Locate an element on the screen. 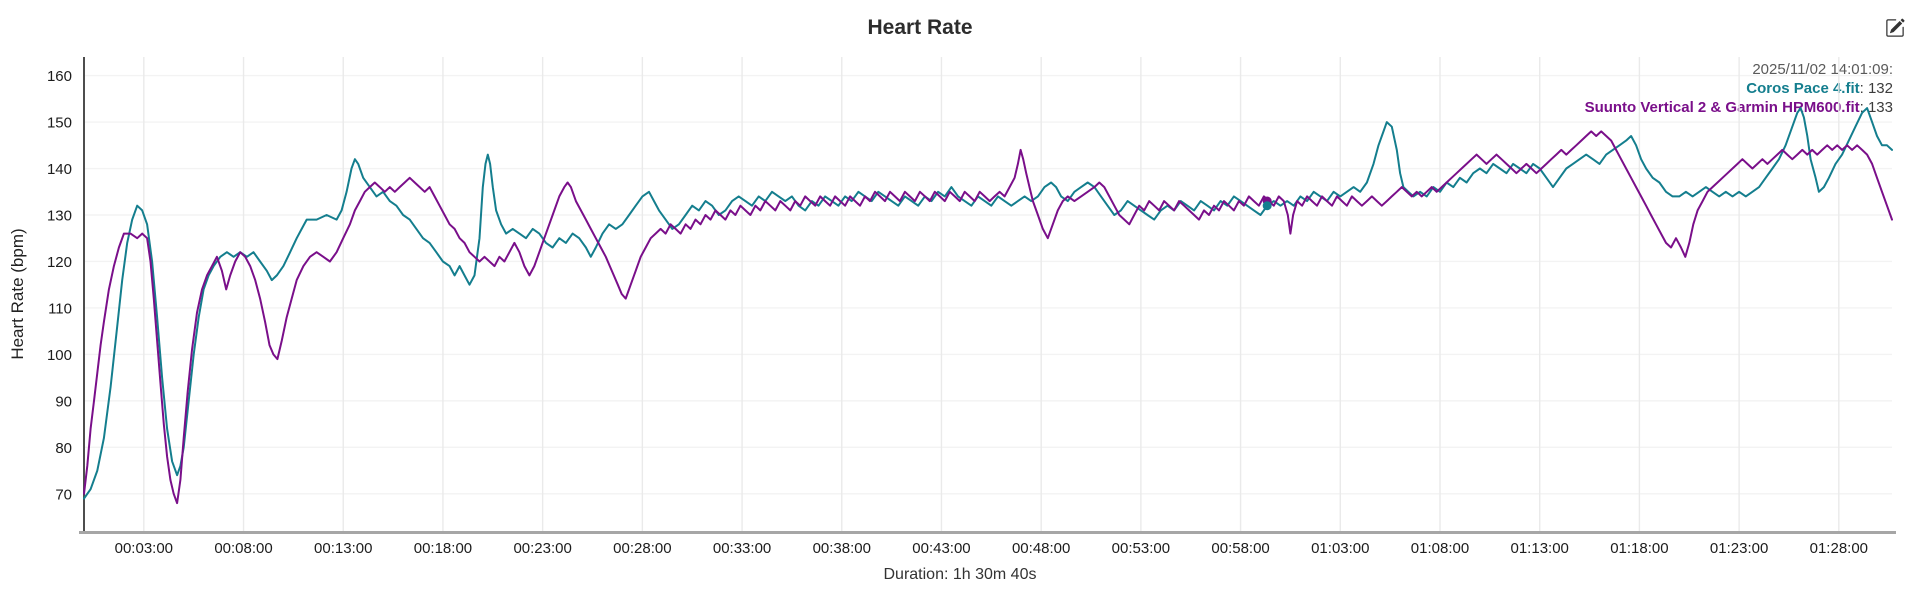 Image resolution: width=1920 pixels, height=612 pixels. x-tick-label: 00:38:00 is located at coordinates (842, 548).